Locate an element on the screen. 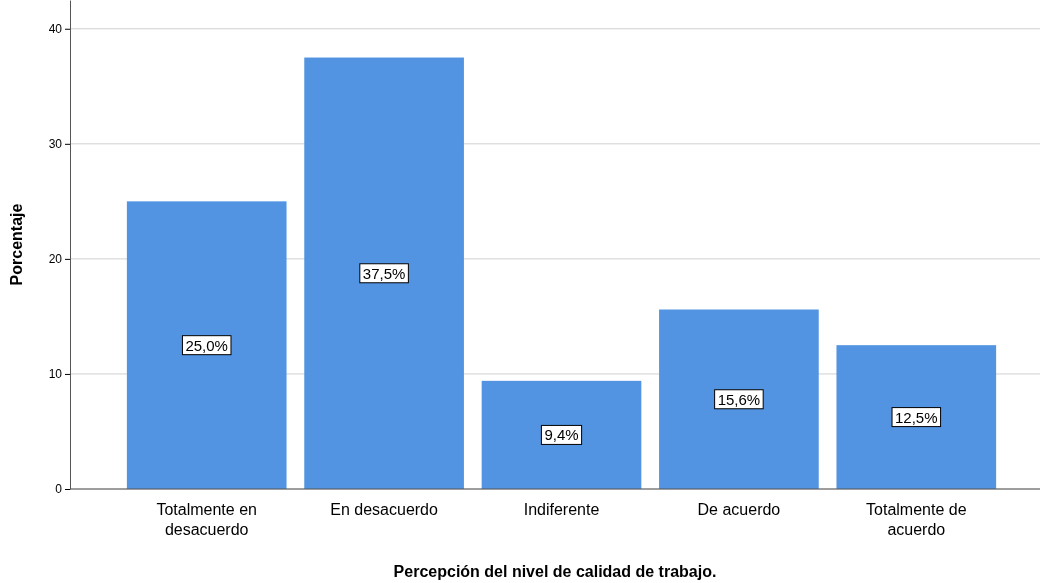  y-tick-label: 10 is located at coordinates (55, 374).